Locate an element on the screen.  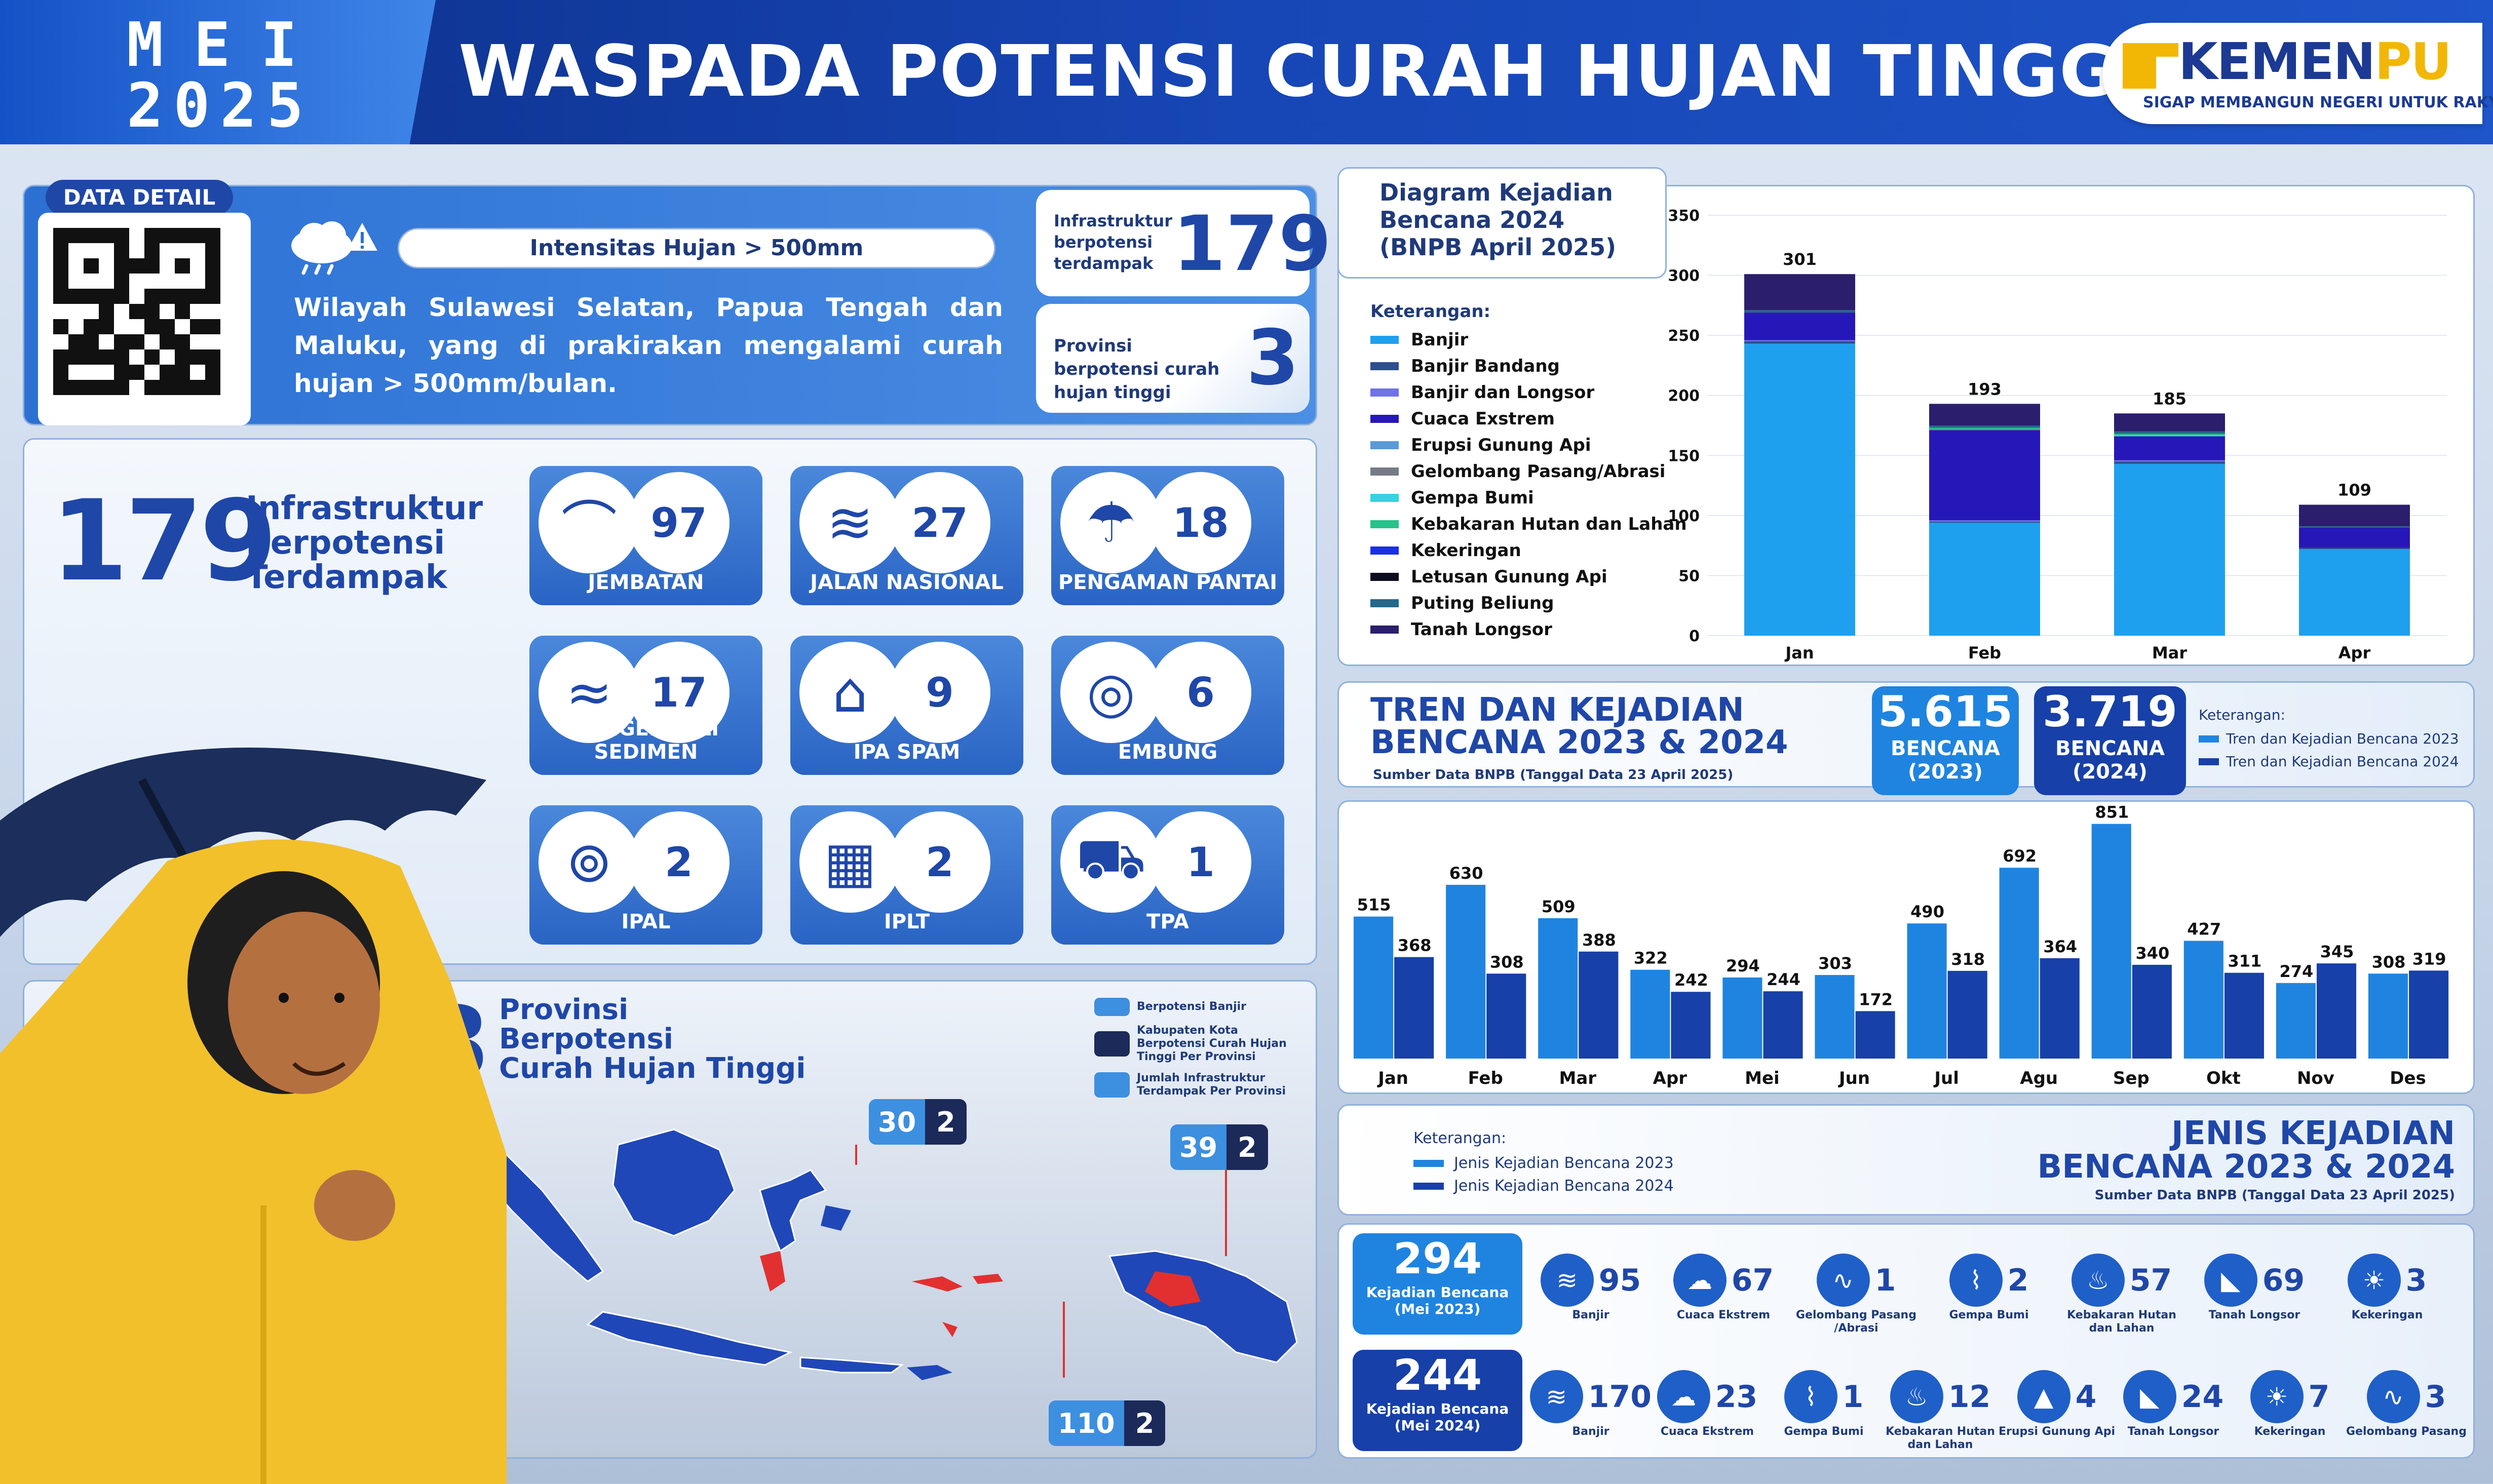
chart1-x-tick: Mar is located at coordinates (2169, 652).